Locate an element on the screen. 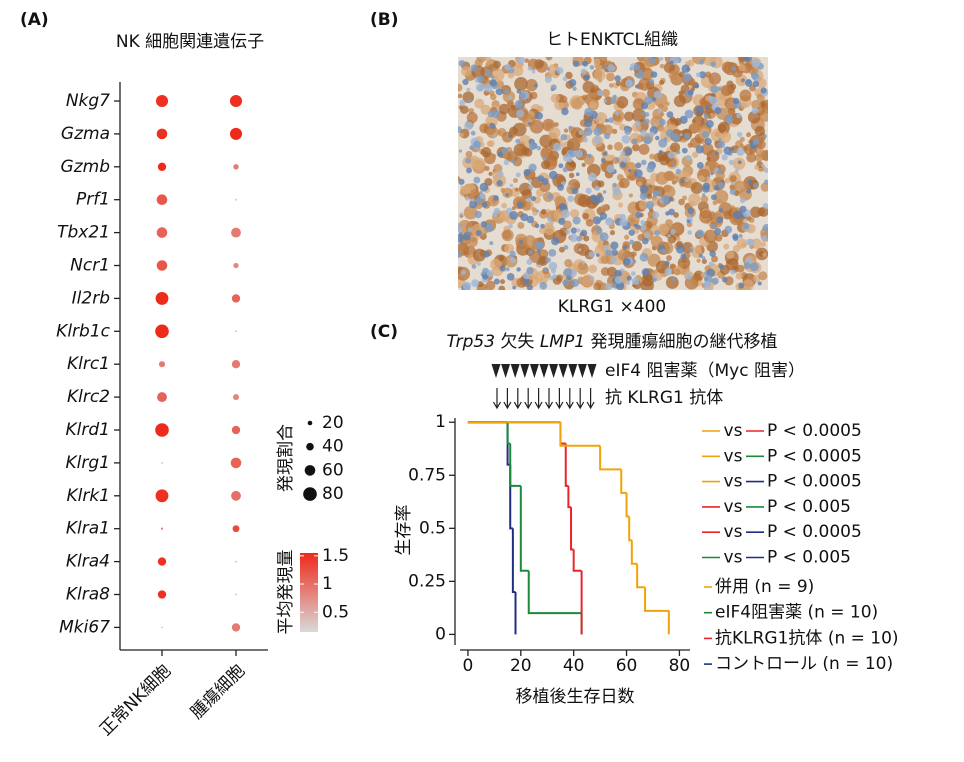 This screenshot has width=964, height=762. legend-title: 平均発現量 is located at coordinates (286, 592).